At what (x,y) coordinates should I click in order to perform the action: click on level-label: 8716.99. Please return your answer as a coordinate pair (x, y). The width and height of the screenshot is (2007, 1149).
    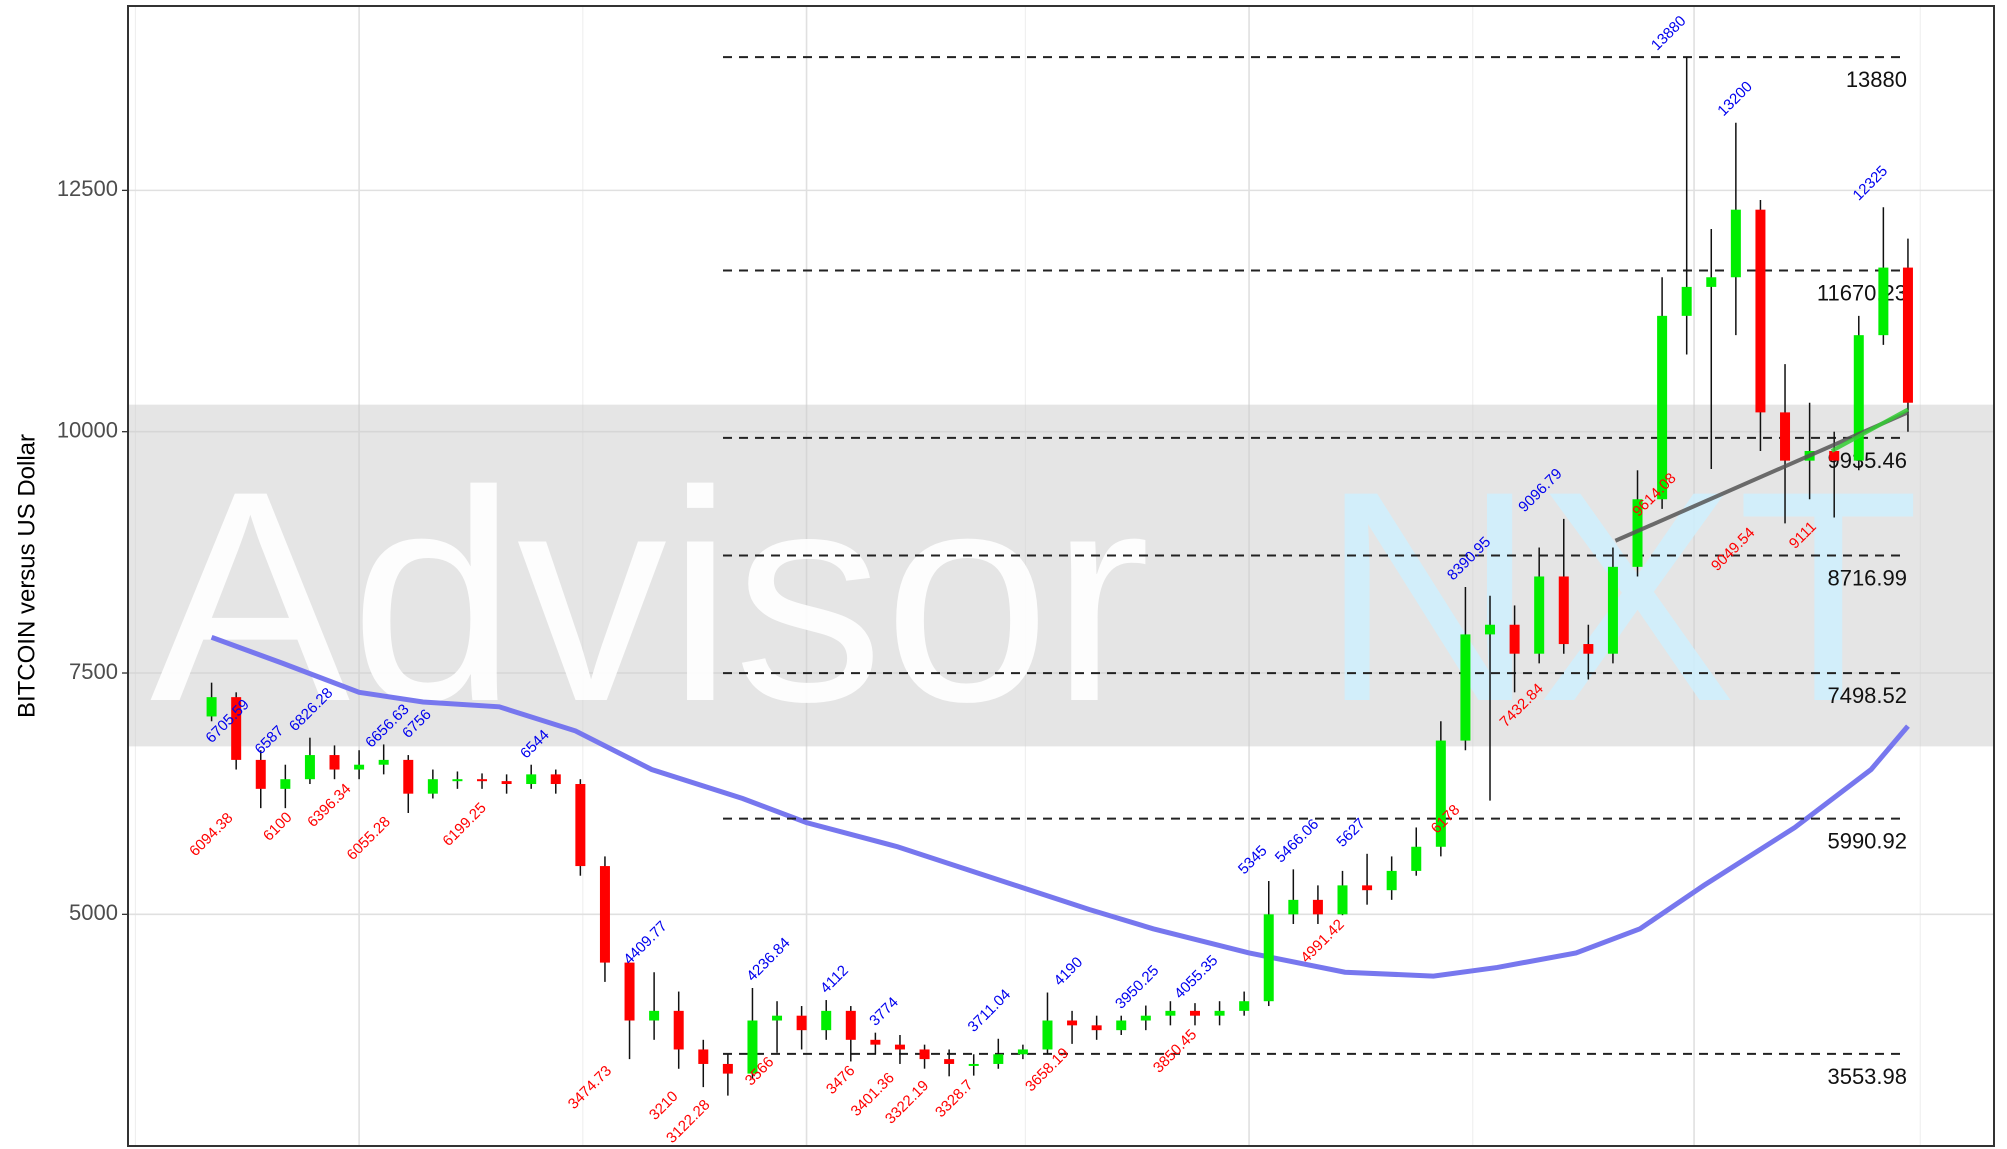
    Looking at the image, I should click on (1867, 578).